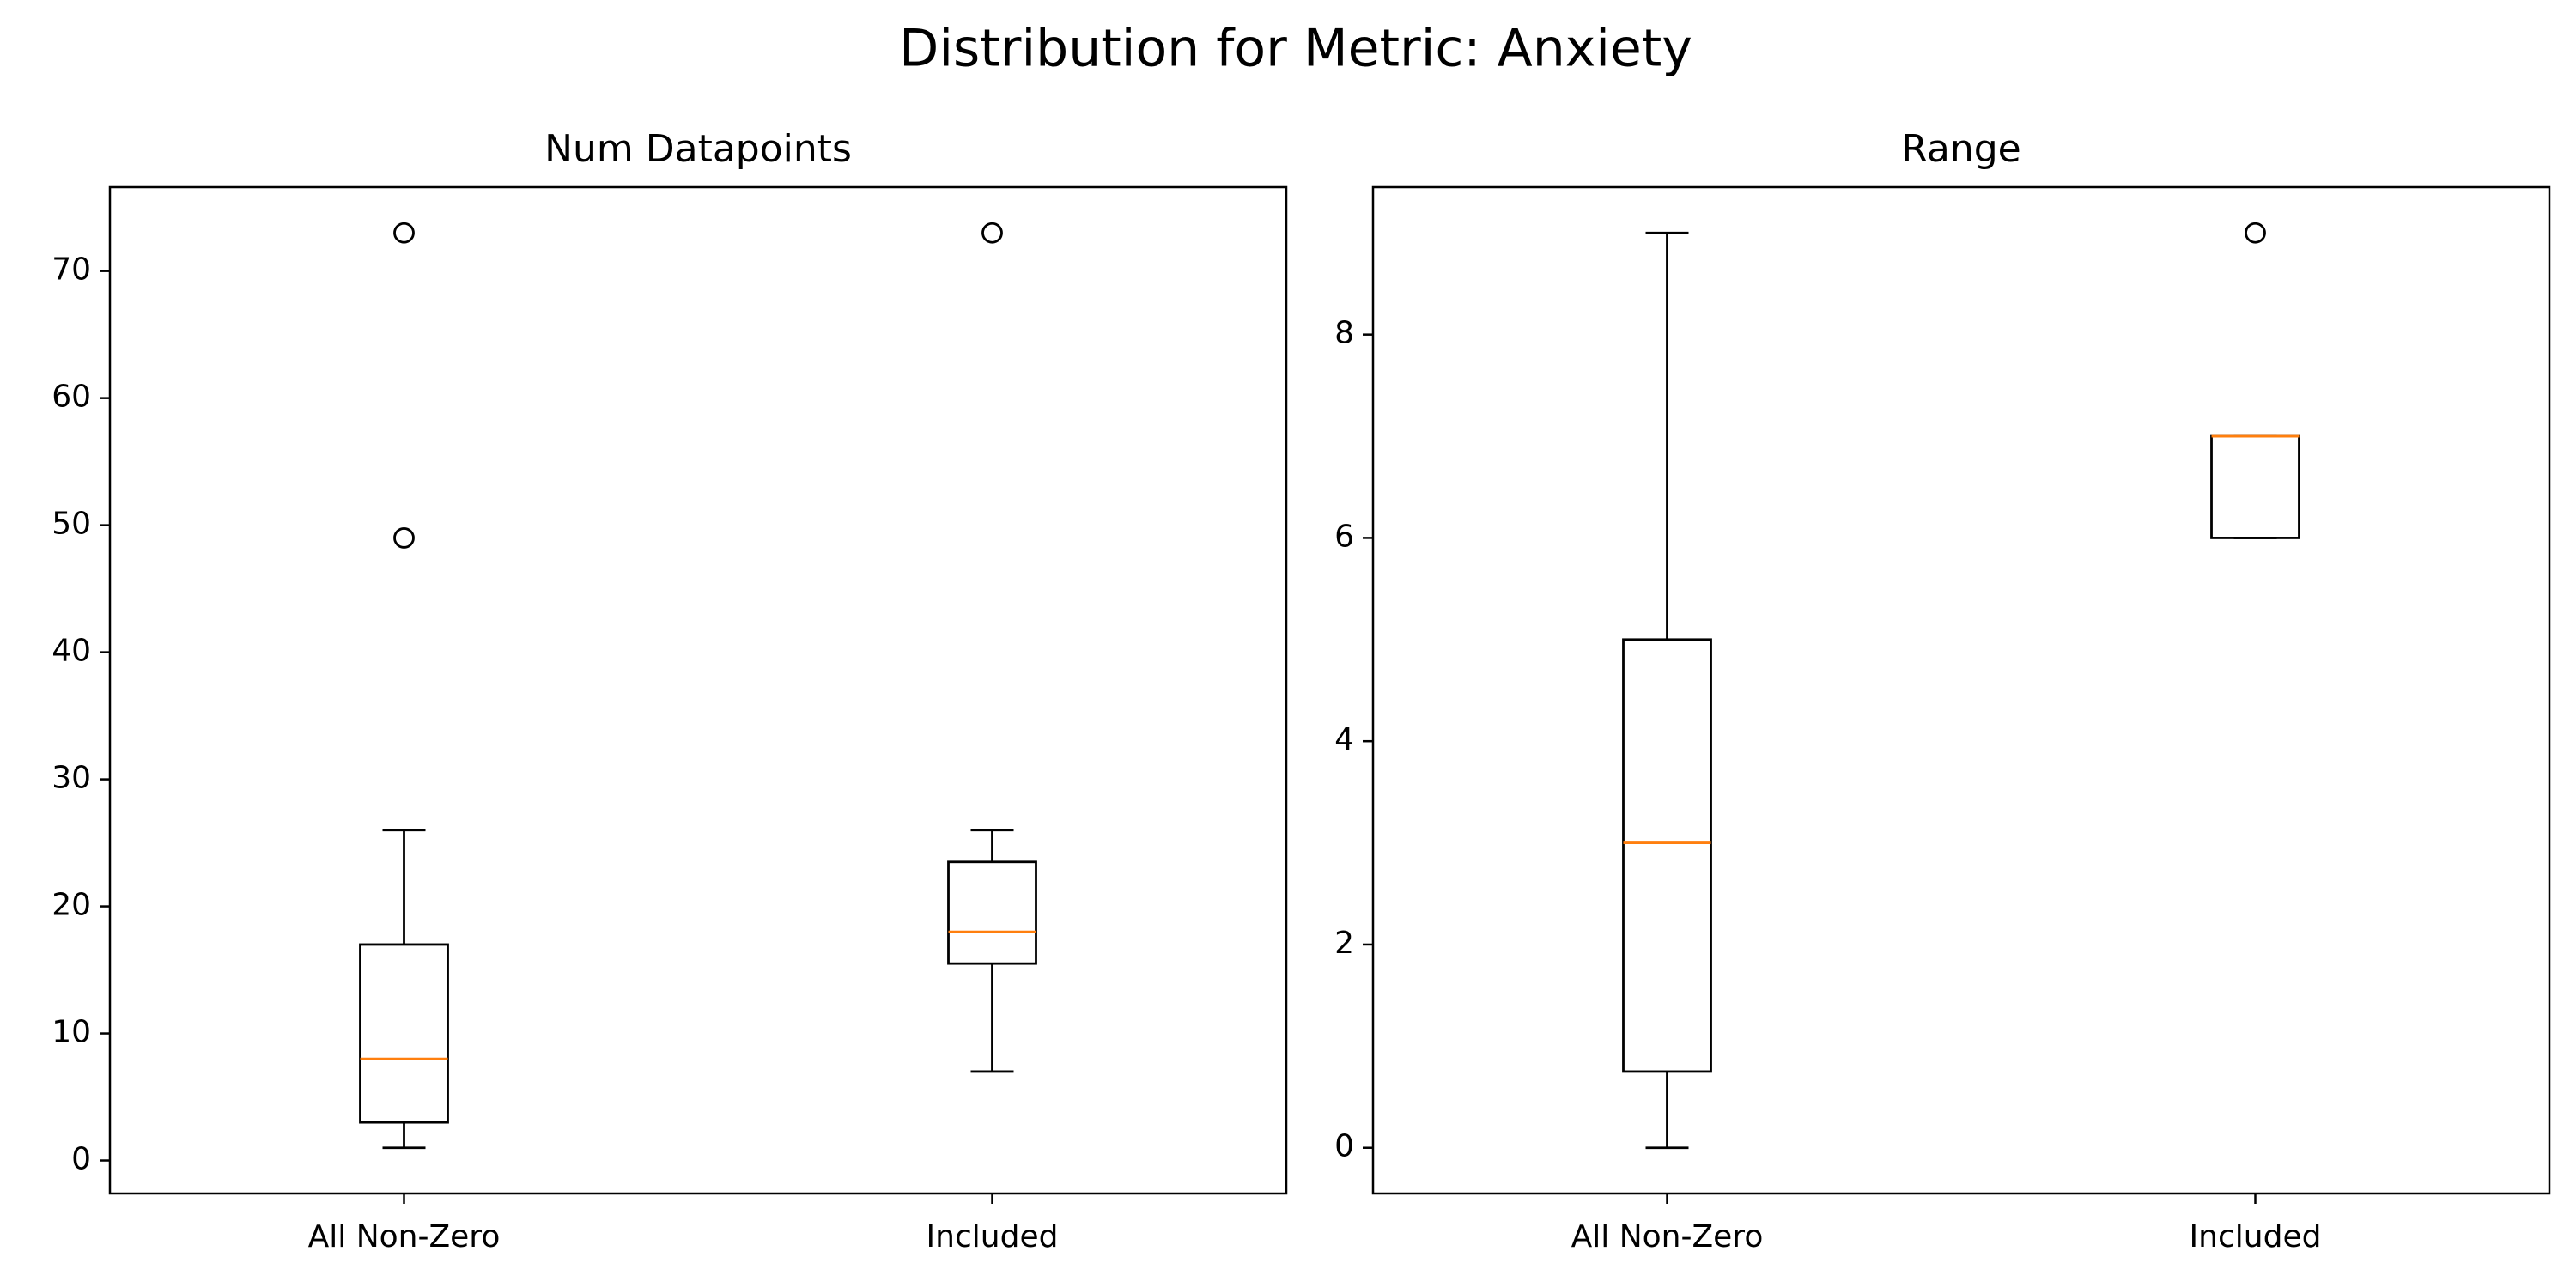  What do you see at coordinates (698, 149) in the screenshot?
I see `subplot-title: Num Datapoints` at bounding box center [698, 149].